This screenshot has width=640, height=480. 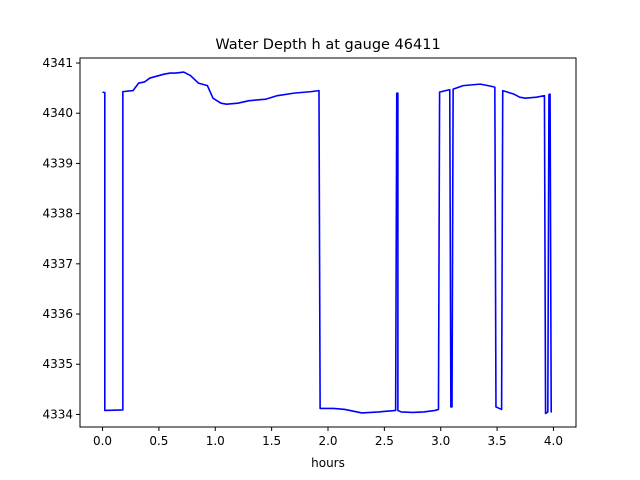 I want to click on x-tick-label: 4.0, so click(x=553, y=441).